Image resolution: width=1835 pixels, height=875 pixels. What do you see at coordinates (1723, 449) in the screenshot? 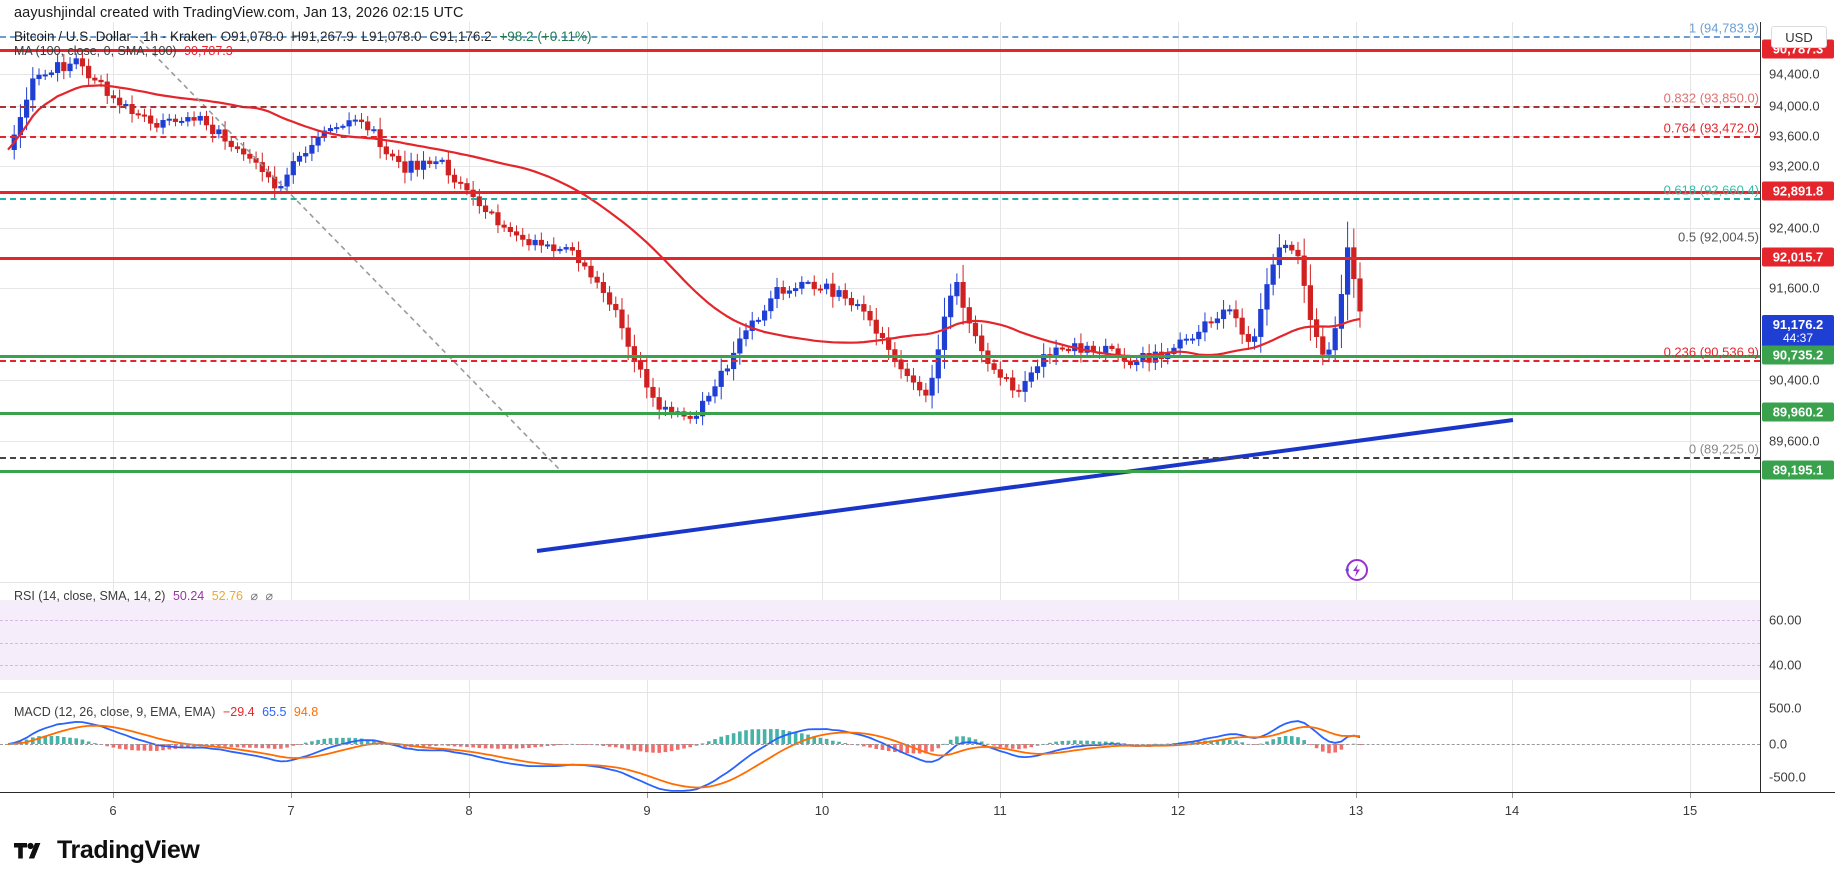
I see `fib-0-label: 0 (89,225.0)` at bounding box center [1723, 449].